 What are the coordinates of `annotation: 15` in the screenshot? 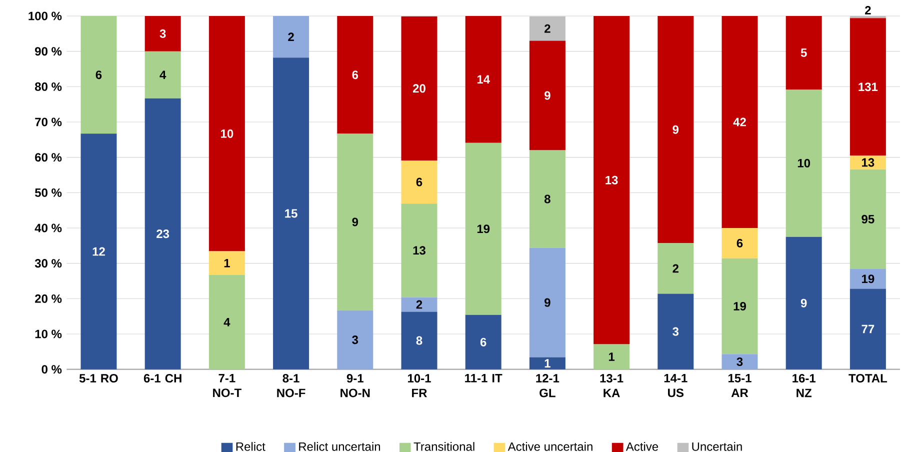 It's located at (291, 213).